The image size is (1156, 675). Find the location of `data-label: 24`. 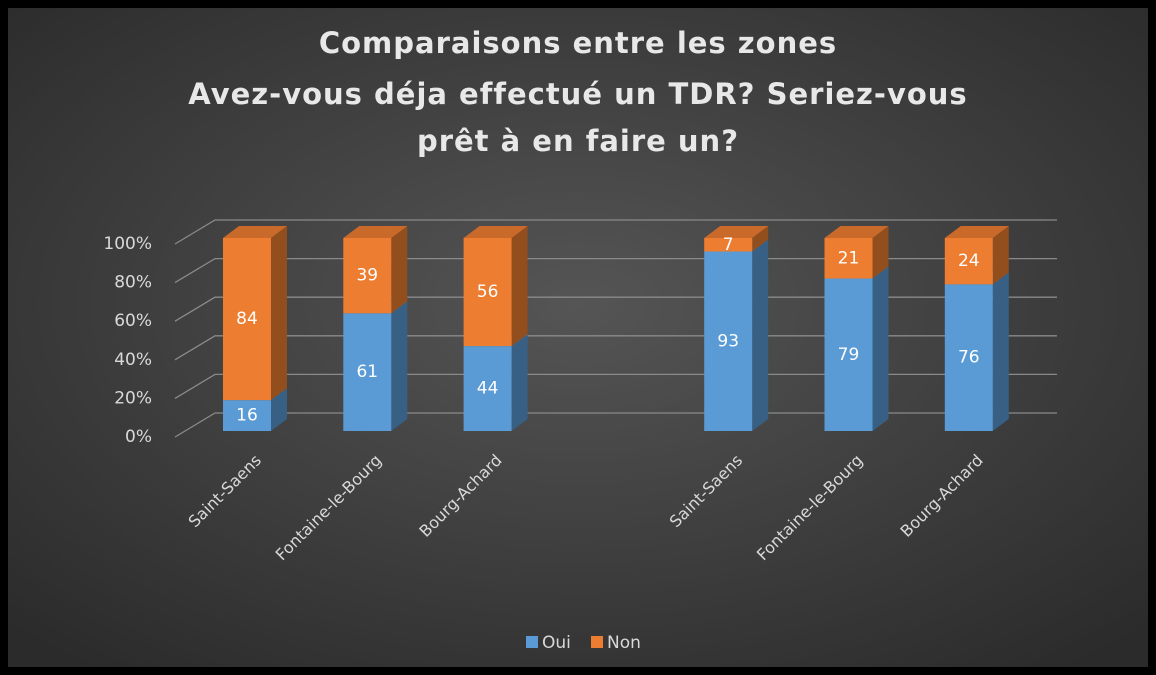

data-label: 24 is located at coordinates (969, 261).